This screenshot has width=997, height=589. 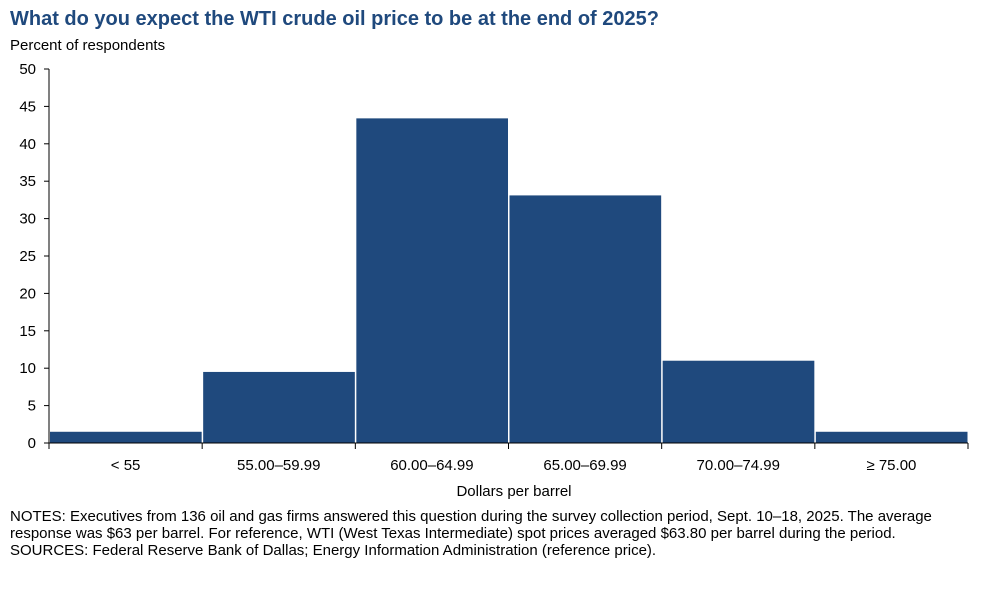 I want to click on y-axis: 0 5 10 15 20 25 30 35 40 45 50, so click(x=34, y=256).